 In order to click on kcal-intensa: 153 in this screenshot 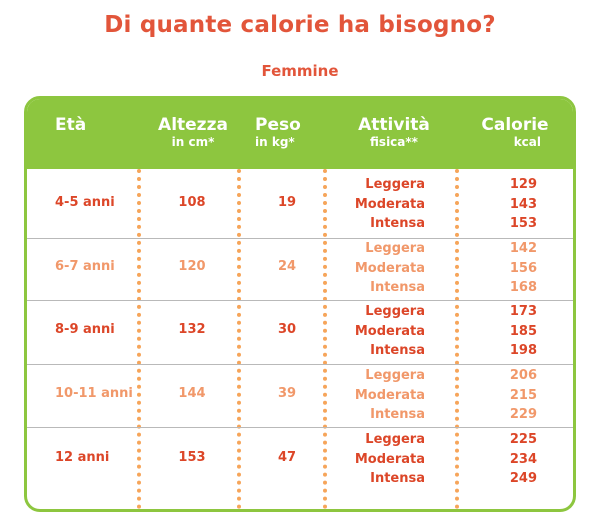, I will do `click(523, 223)`.